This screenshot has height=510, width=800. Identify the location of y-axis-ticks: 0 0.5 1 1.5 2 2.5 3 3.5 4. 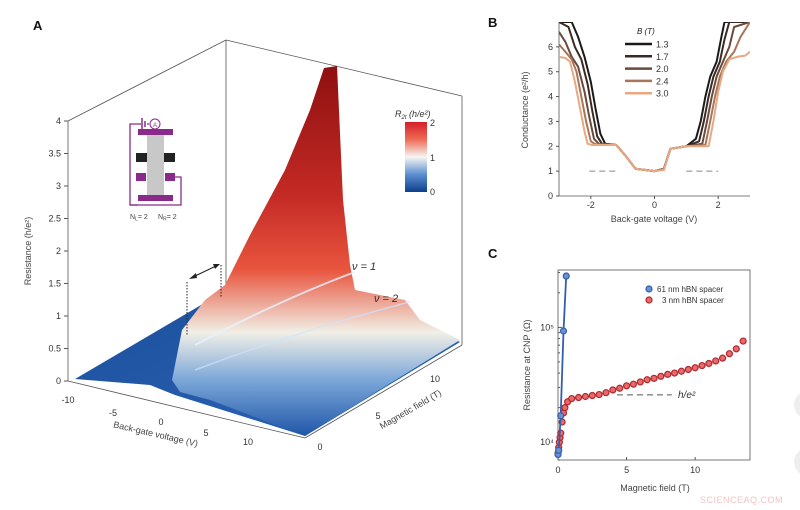
(58, 251).